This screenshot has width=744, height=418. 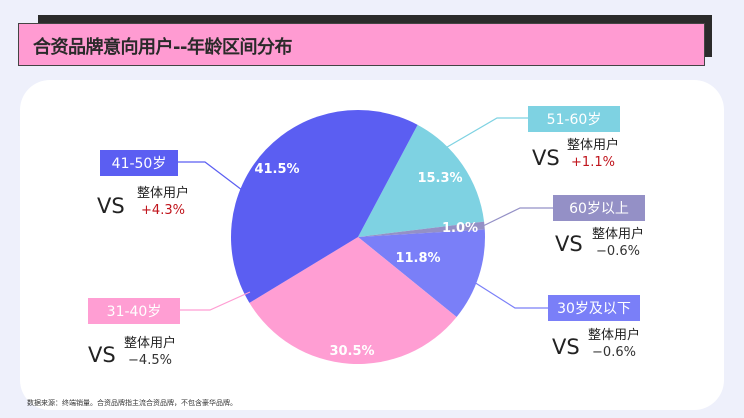 I want to click on data-label: 11.8%, so click(x=417, y=258).